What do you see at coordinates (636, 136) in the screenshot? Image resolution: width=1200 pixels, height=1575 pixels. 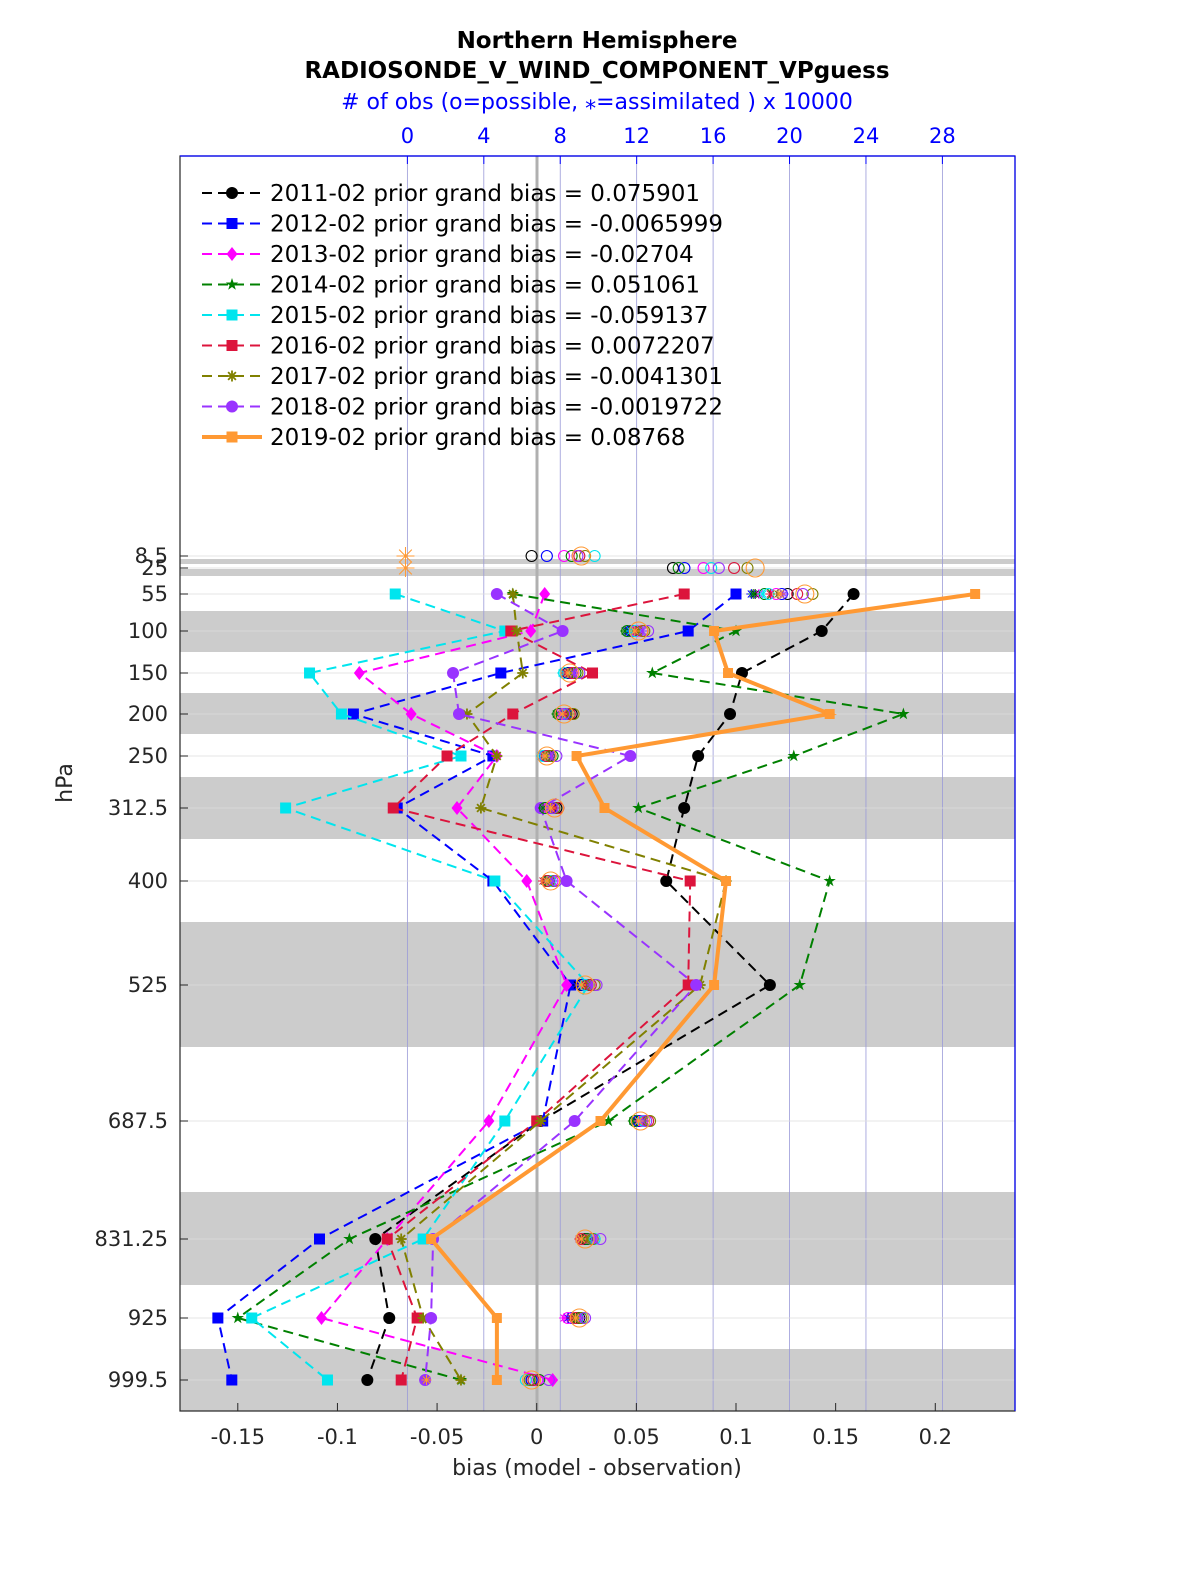 I see `top-tick-label: 12` at bounding box center [636, 136].